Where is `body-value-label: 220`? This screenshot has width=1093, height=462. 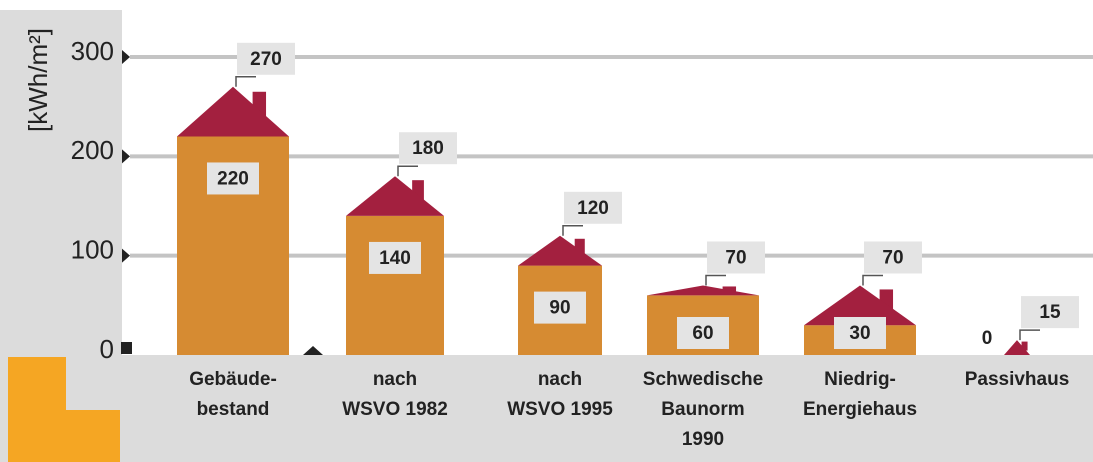 body-value-label: 220 is located at coordinates (233, 178).